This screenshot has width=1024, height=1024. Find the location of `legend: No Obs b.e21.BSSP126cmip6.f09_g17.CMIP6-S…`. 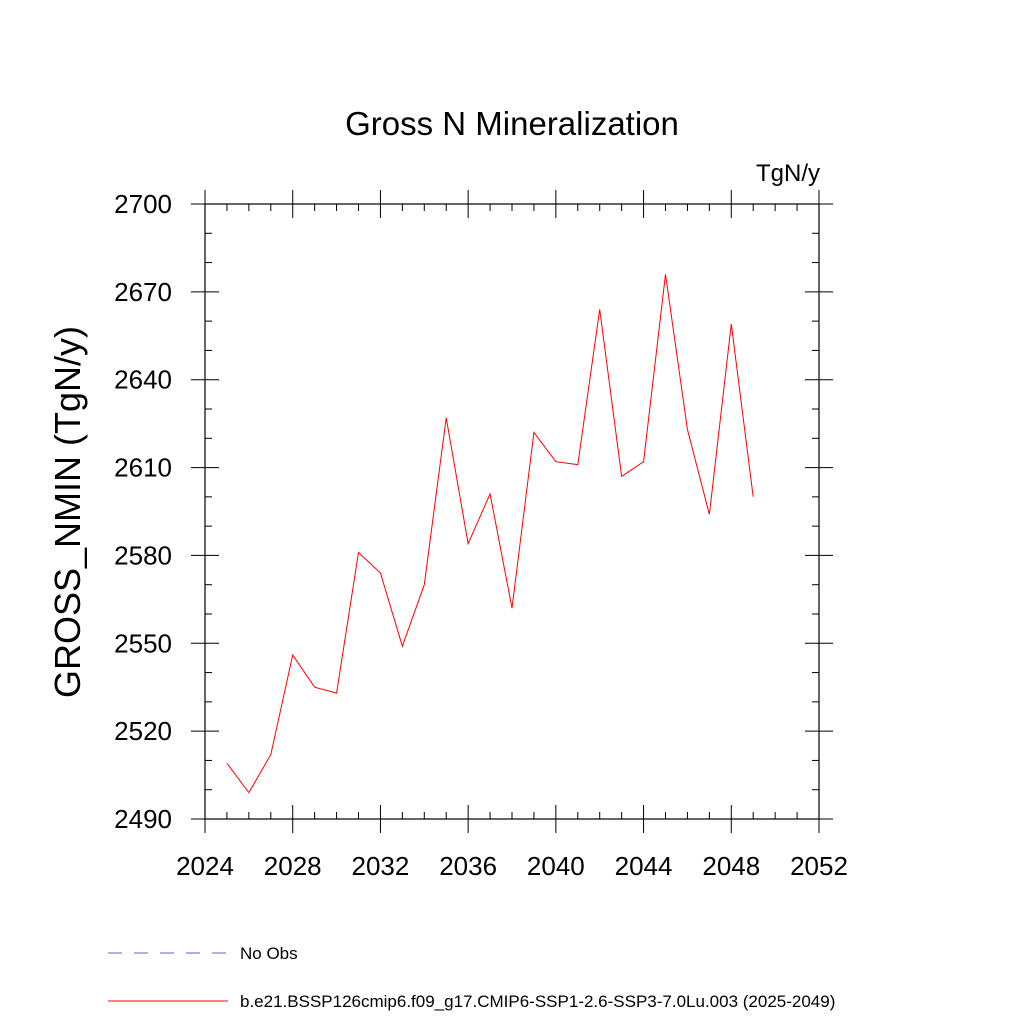

legend: No Obs b.e21.BSSP126cmip6.f09_g17.CMIP6-S… is located at coordinates (471, 977).